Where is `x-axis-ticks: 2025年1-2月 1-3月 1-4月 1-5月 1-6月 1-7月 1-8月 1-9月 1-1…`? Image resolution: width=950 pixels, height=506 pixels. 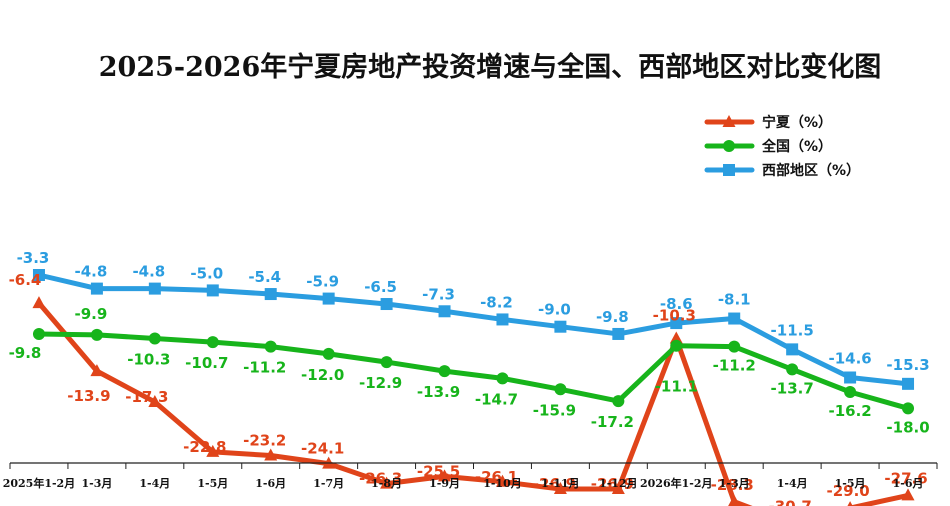 x-axis-ticks: 2025年1-2月 1-3月 1-4月 1-5月 1-6月 1-7月 1-8月 1-9月 1-1… is located at coordinates (470, 476).